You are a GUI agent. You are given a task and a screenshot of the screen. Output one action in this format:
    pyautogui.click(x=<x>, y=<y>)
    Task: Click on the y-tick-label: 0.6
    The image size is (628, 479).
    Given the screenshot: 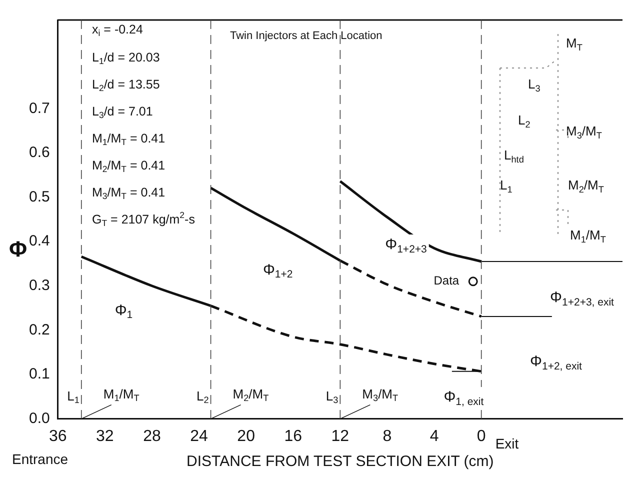 What is the action you would take?
    pyautogui.click(x=39, y=153)
    